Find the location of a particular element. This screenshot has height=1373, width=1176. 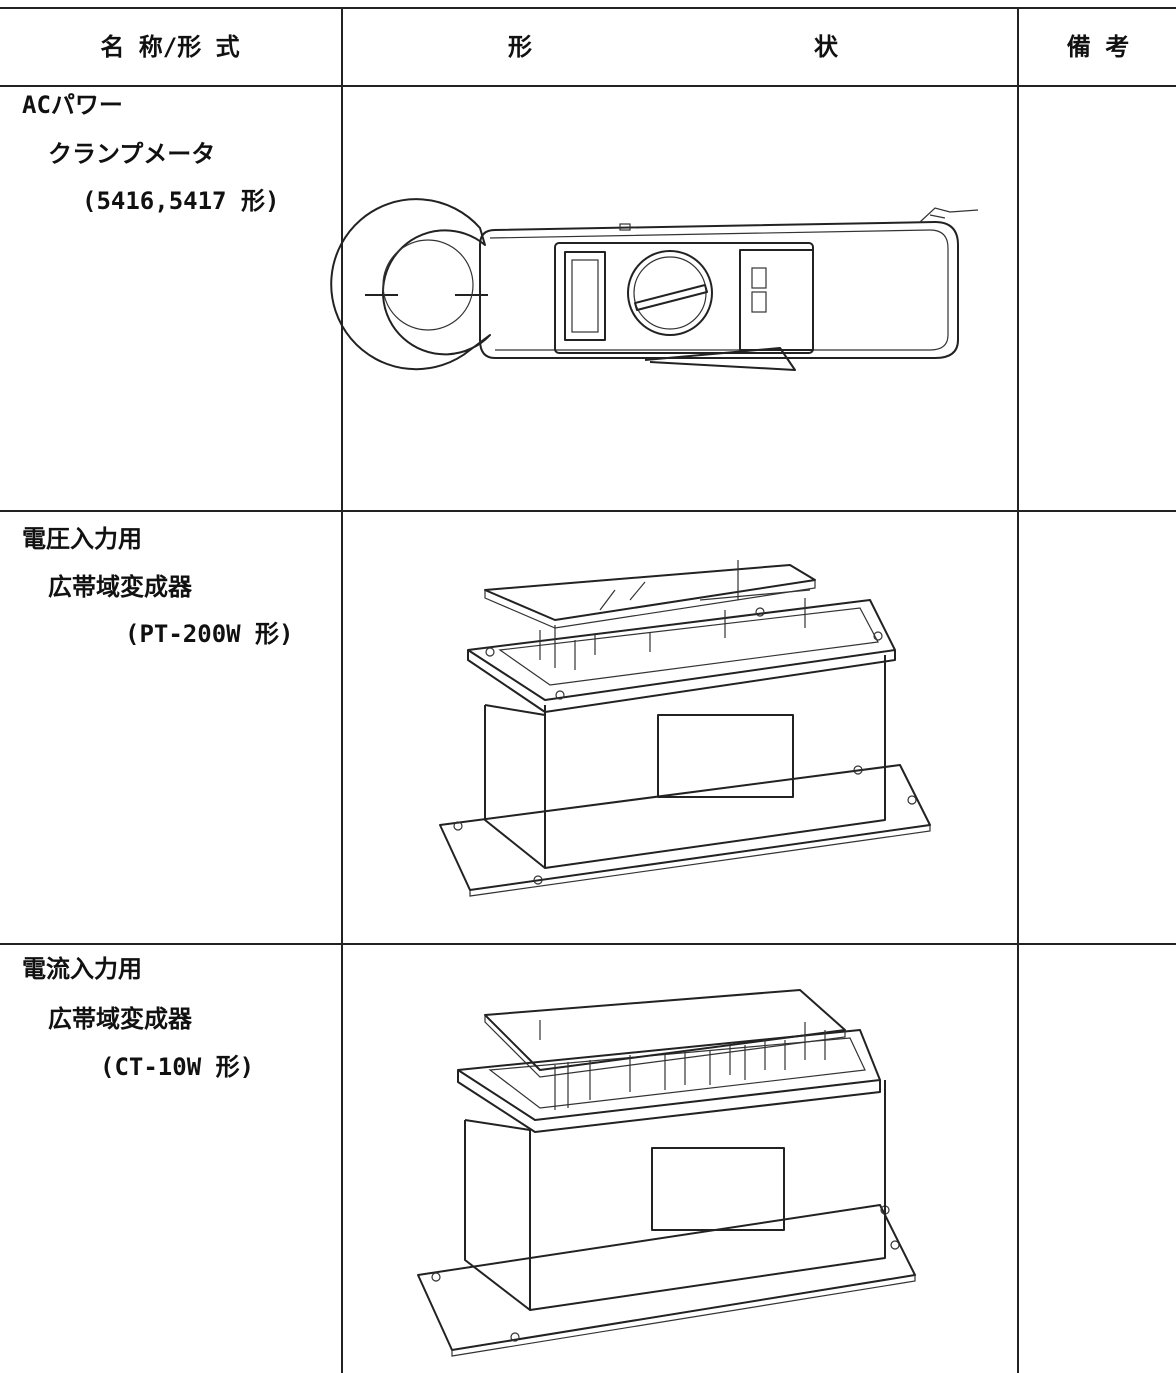

item-name: クランプメータ is located at coordinates (131, 154).